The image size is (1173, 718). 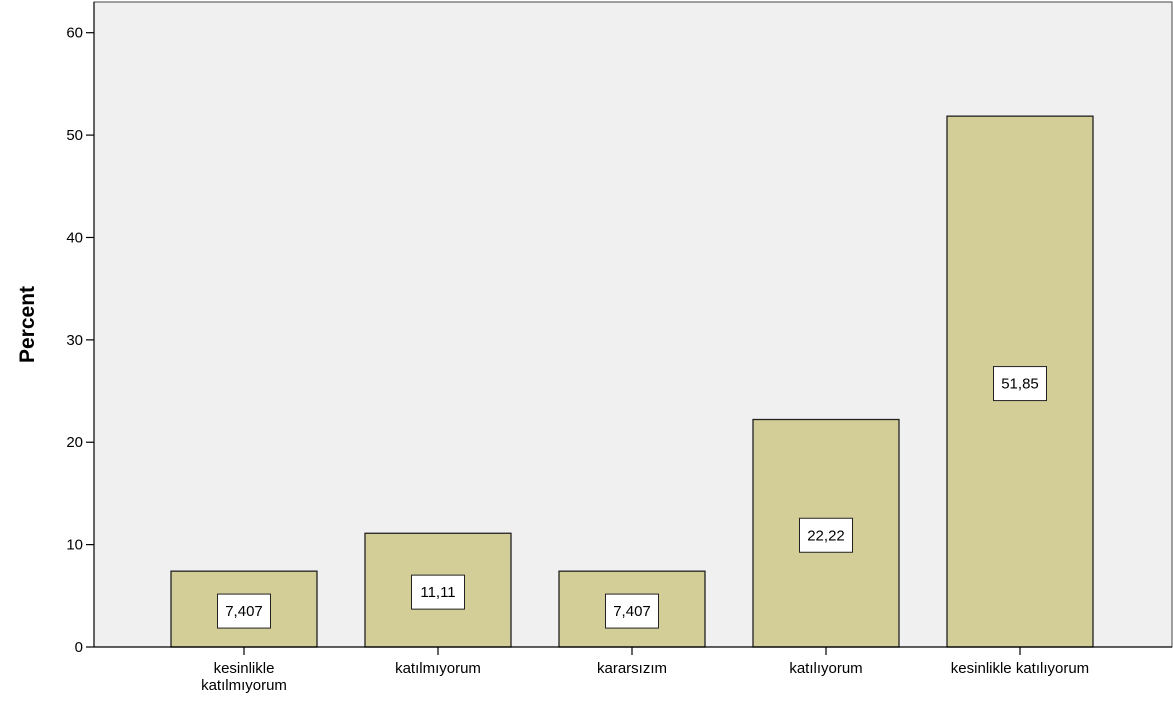 I want to click on y-tick-label: 40, so click(x=74, y=237).